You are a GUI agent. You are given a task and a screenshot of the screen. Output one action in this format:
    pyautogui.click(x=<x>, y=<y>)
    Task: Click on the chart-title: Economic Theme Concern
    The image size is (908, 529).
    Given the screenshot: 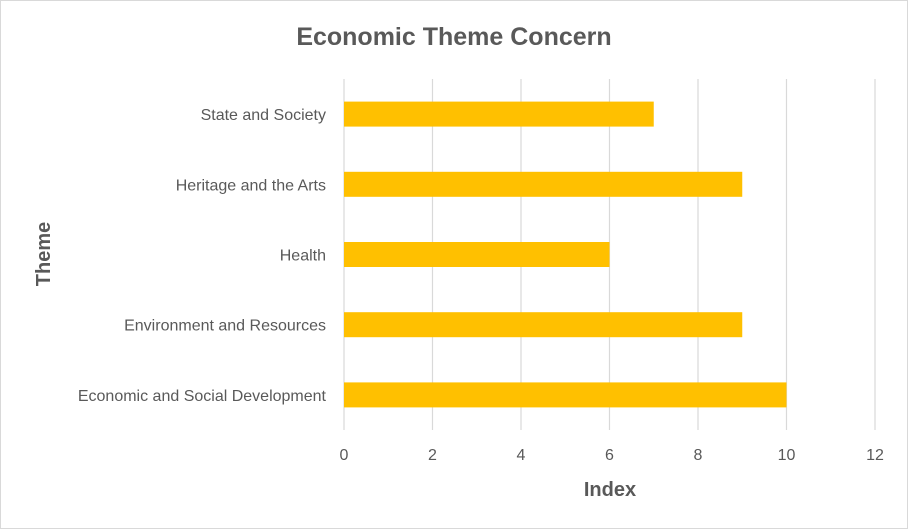 What is the action you would take?
    pyautogui.click(x=453, y=37)
    